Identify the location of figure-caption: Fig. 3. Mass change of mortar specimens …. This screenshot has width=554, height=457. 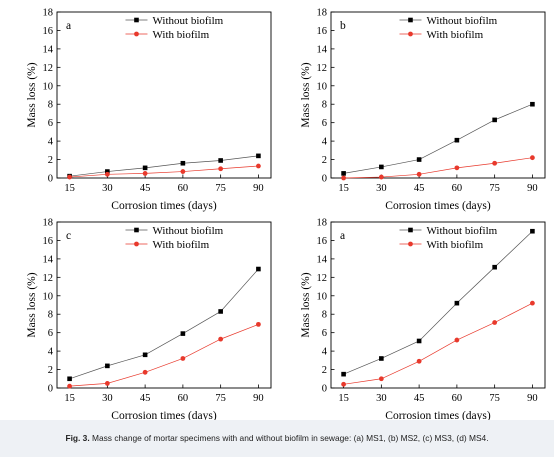
(277, 438).